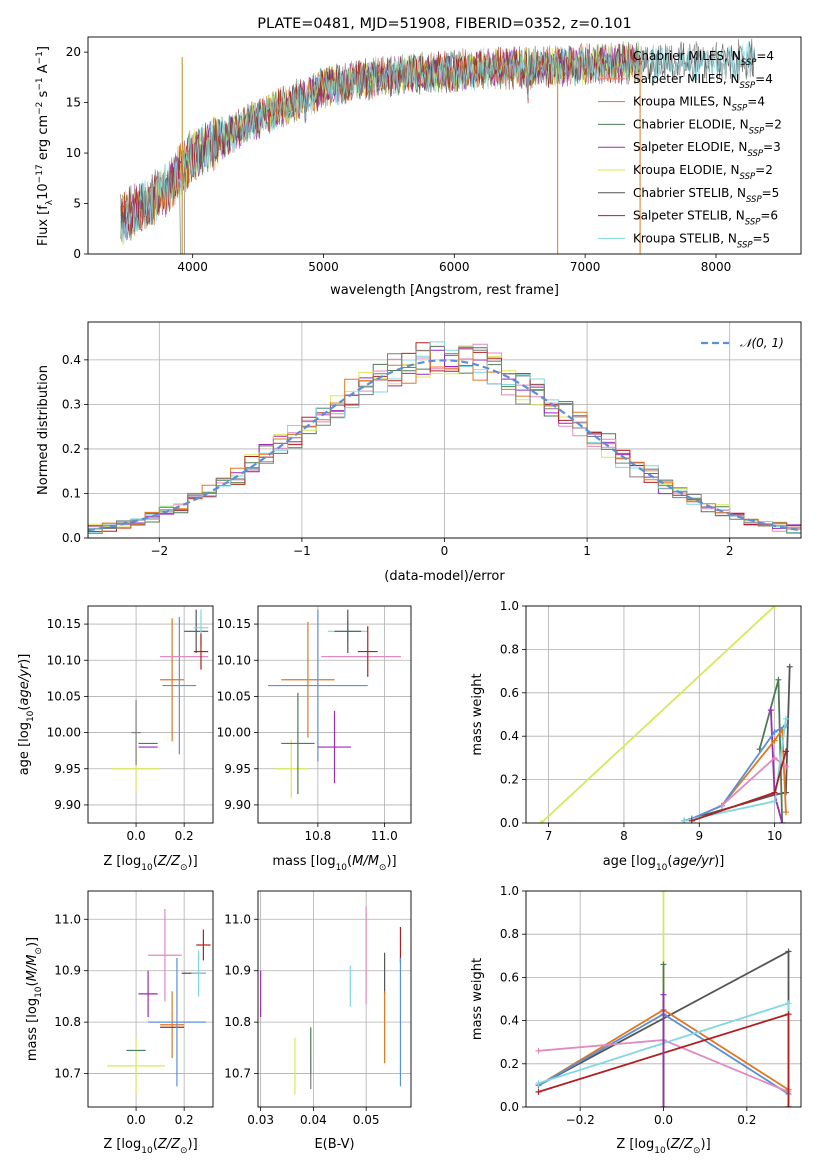  Describe the element at coordinates (159, 551) in the screenshot. I see `x-tick-label: −2` at that location.